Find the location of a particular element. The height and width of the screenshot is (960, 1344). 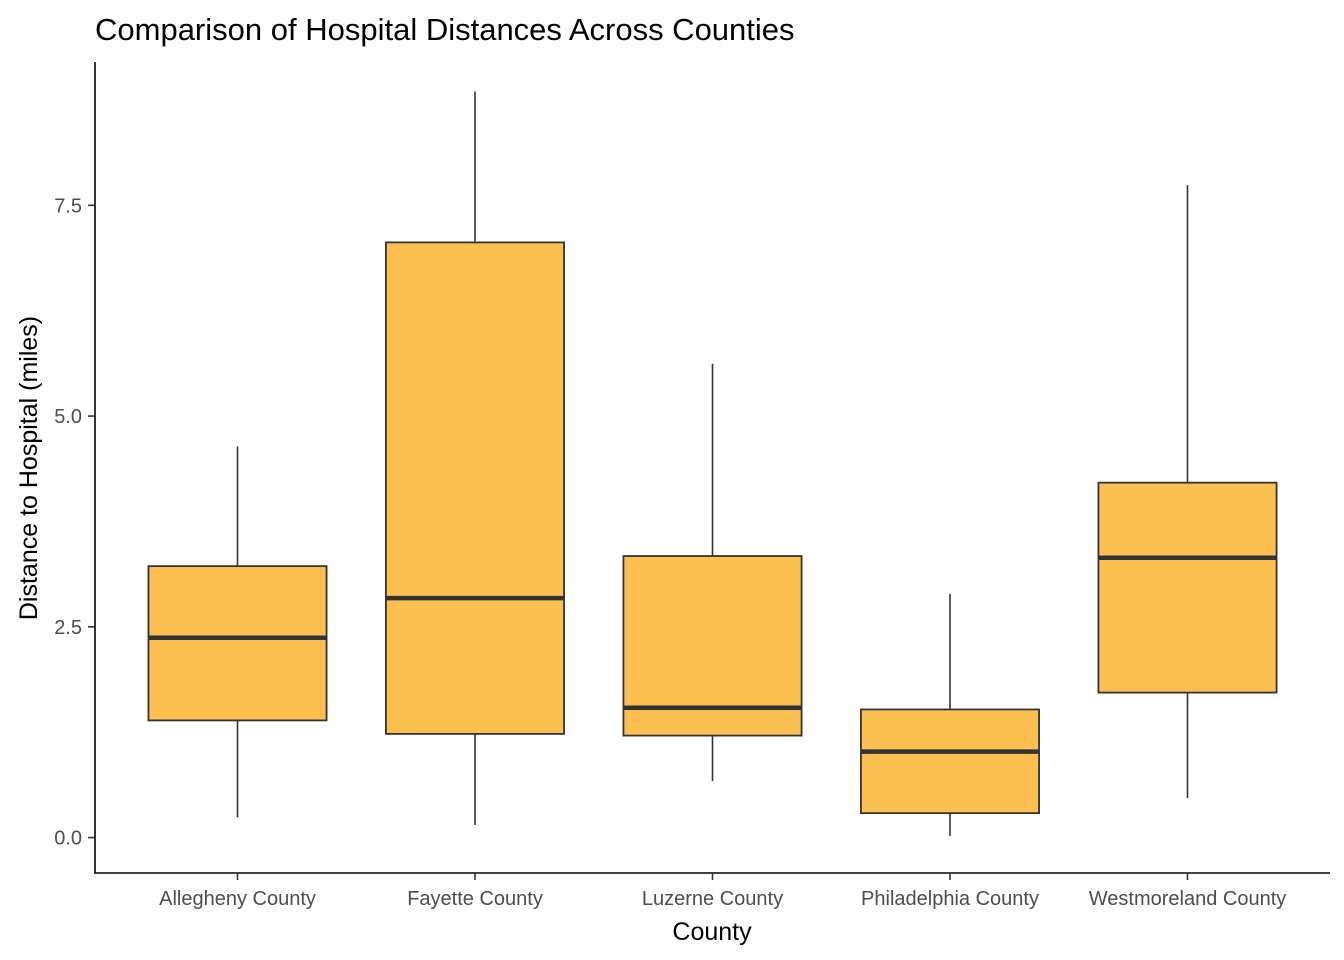

y-tick-label: 2.5 is located at coordinates (68, 628).